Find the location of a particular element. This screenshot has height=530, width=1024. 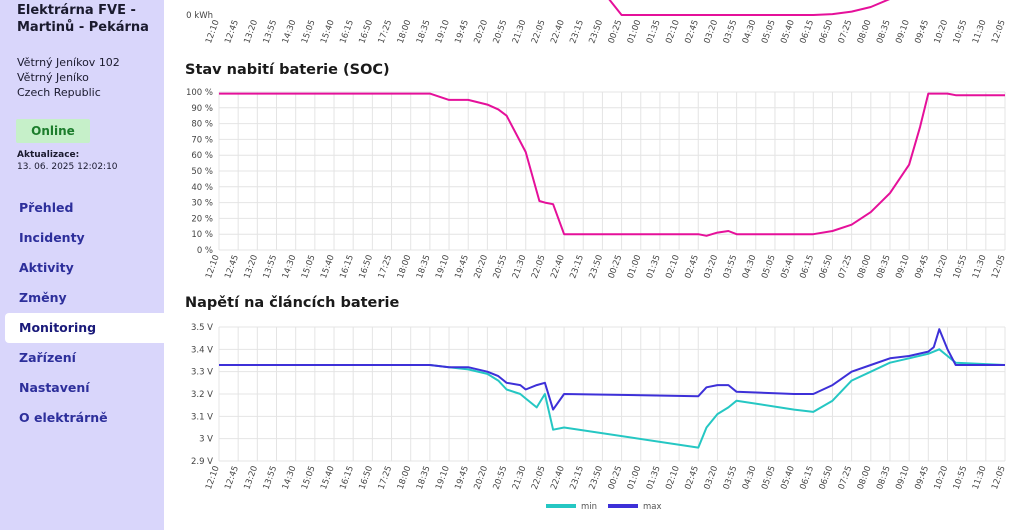

series-line-min is located at coordinates (612, 398).